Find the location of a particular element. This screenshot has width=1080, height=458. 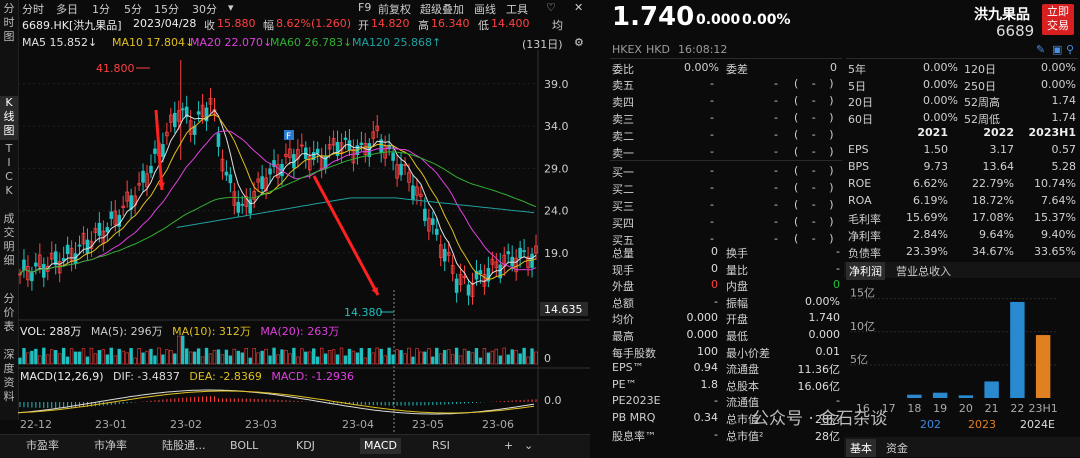

indicator-tab-市净率: 市净率 is located at coordinates (110, 445).